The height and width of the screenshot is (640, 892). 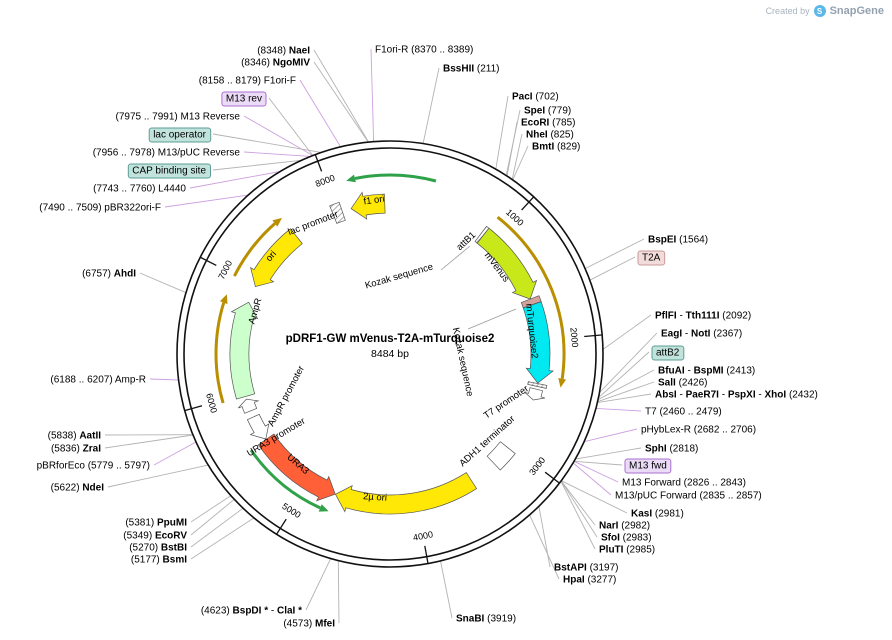 I want to click on map-label-bfuai-bspmi-2413: BfuAI - BspMI (2413), so click(x=706, y=371).